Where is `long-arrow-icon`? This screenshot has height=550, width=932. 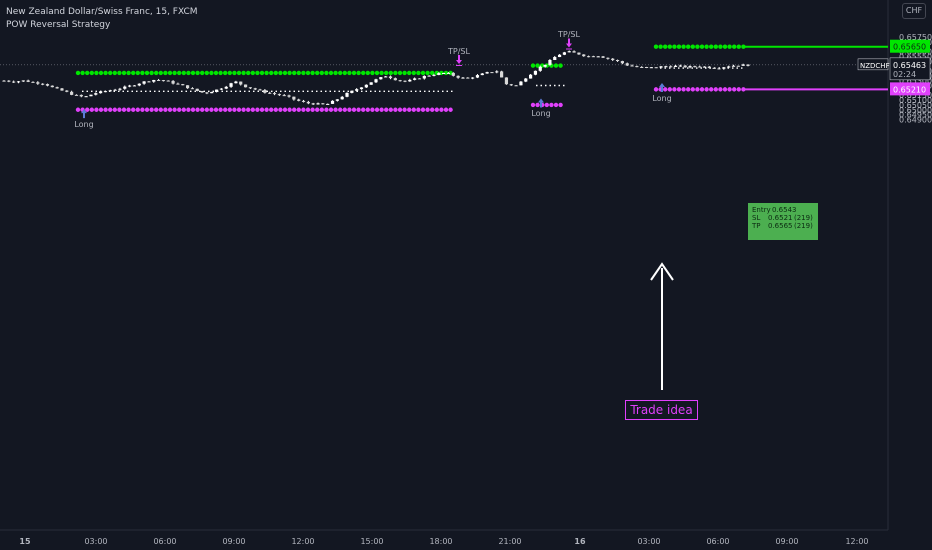
long-arrow-icon is located at coordinates (662, 87).